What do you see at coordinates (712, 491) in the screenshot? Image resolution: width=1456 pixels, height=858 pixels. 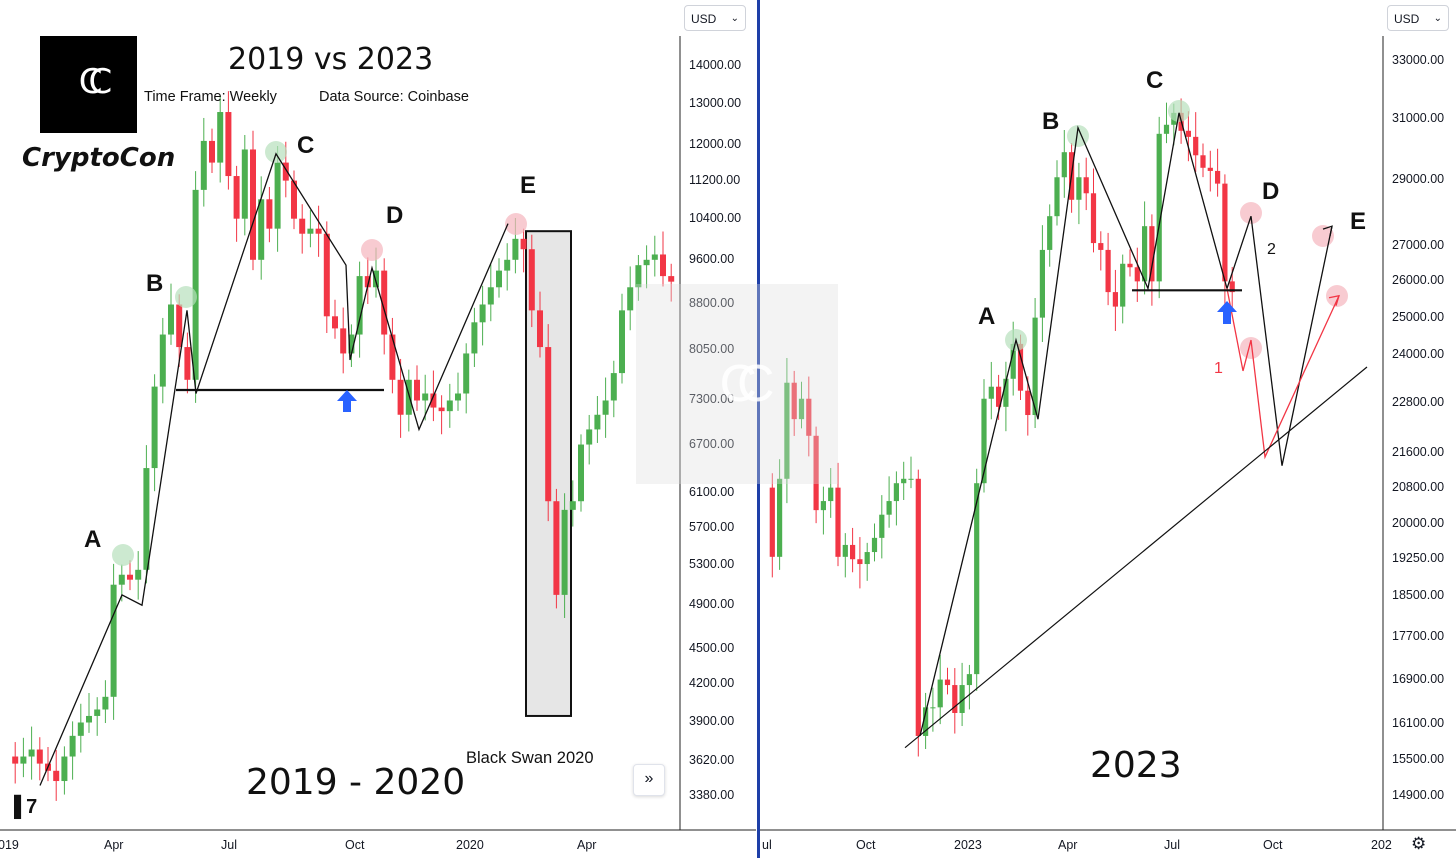 I see `price-tick-label: 6100.00` at bounding box center [712, 491].